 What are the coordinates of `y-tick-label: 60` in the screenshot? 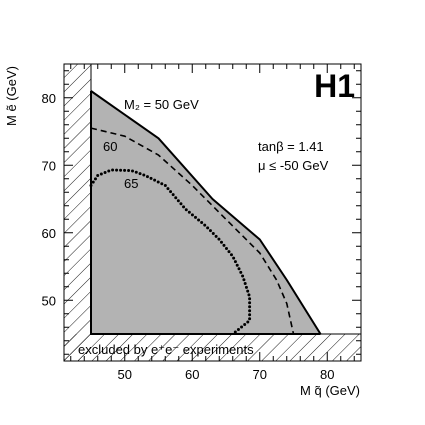 It's located at (49, 233).